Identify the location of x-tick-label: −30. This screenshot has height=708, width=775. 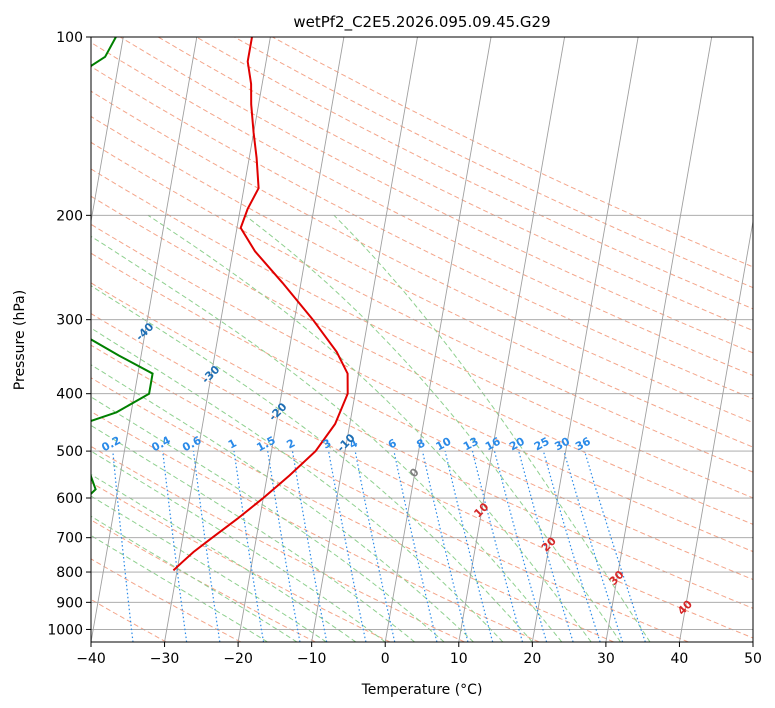
(165, 659).